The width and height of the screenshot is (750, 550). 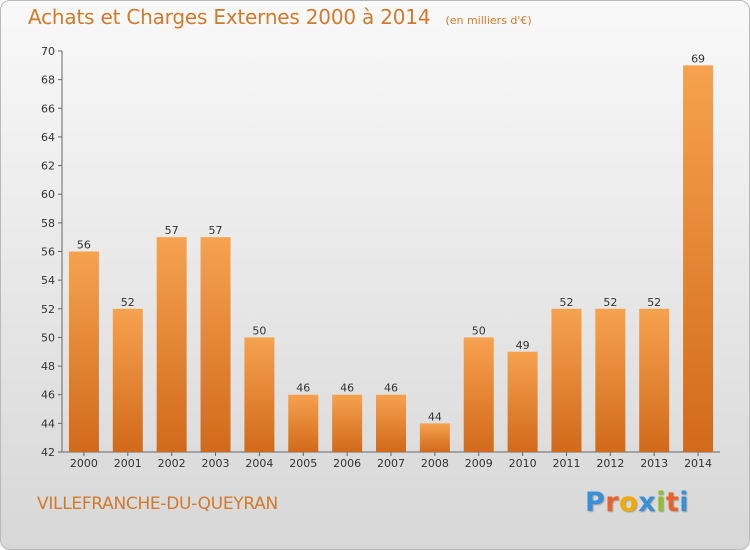 I want to click on x-tick-label: 2001, so click(x=128, y=463).